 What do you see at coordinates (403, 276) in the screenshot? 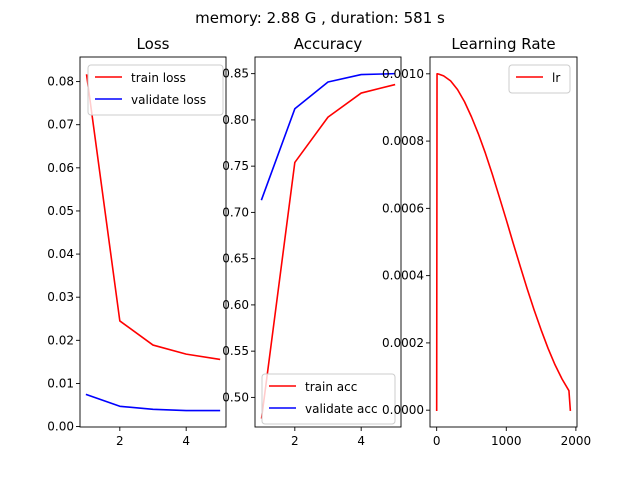
I see `y-tick-label: 0.0004` at bounding box center [403, 276].